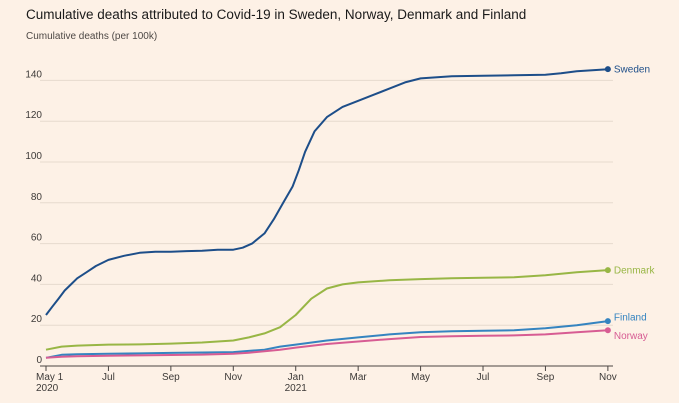  Describe the element at coordinates (233, 377) in the screenshot. I see `x-tick-label-3: Nov` at that location.